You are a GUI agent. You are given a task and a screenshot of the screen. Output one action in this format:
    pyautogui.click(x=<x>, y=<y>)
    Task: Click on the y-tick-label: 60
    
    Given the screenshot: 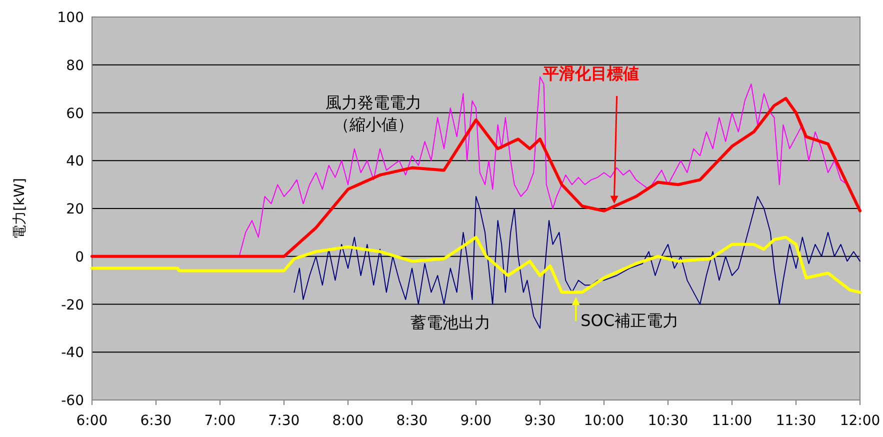 What is the action you would take?
    pyautogui.click(x=75, y=114)
    